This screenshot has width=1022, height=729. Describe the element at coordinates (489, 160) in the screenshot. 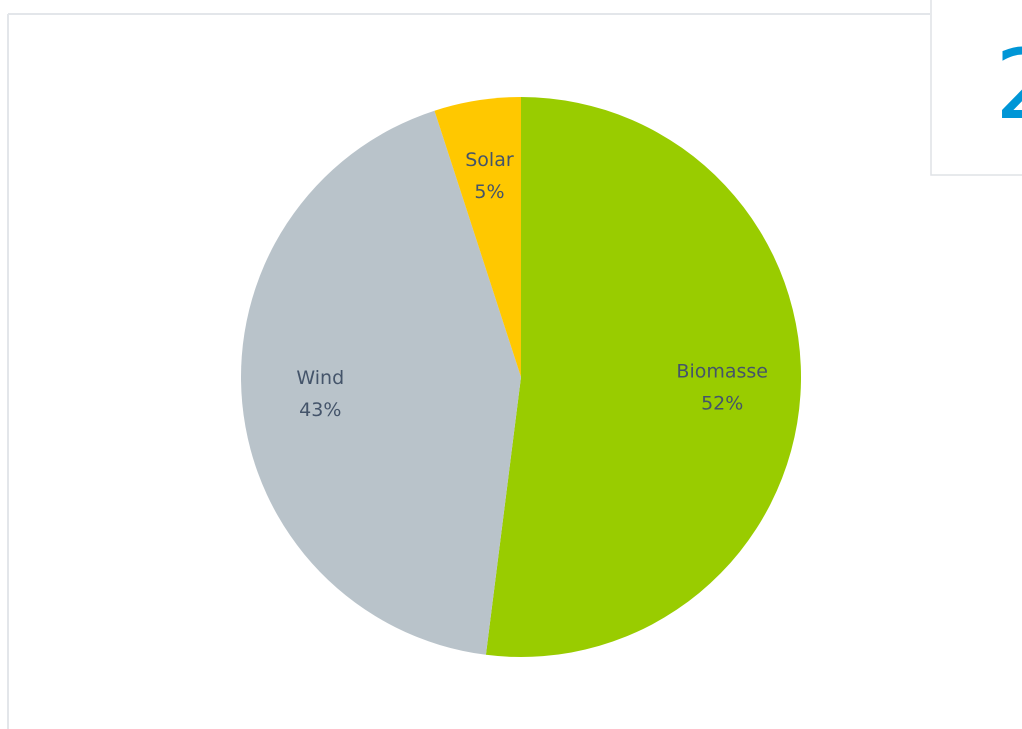

I see `slice-label: Solar` at that location.